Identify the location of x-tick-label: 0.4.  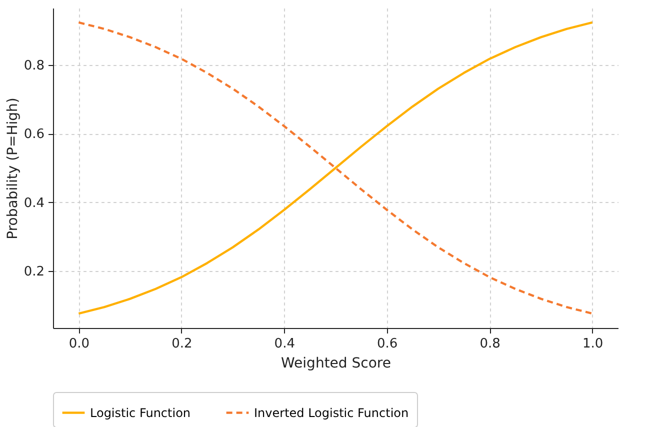
(284, 344).